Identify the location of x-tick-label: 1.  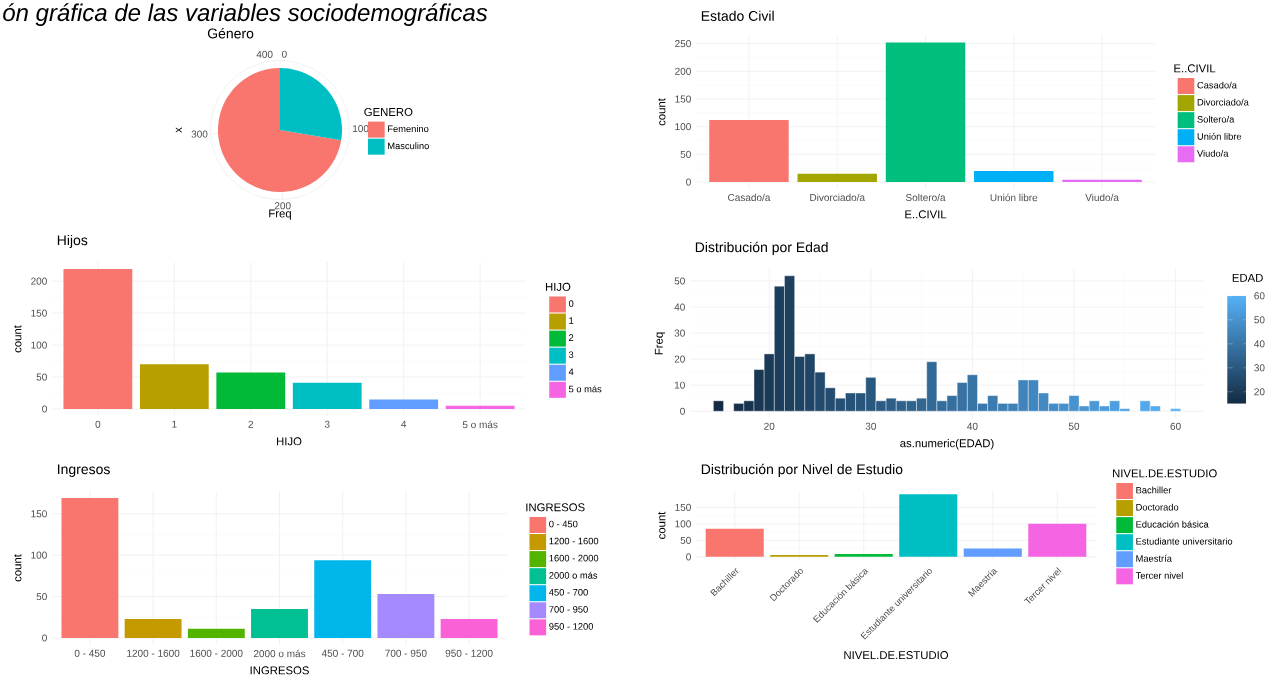
(174, 424).